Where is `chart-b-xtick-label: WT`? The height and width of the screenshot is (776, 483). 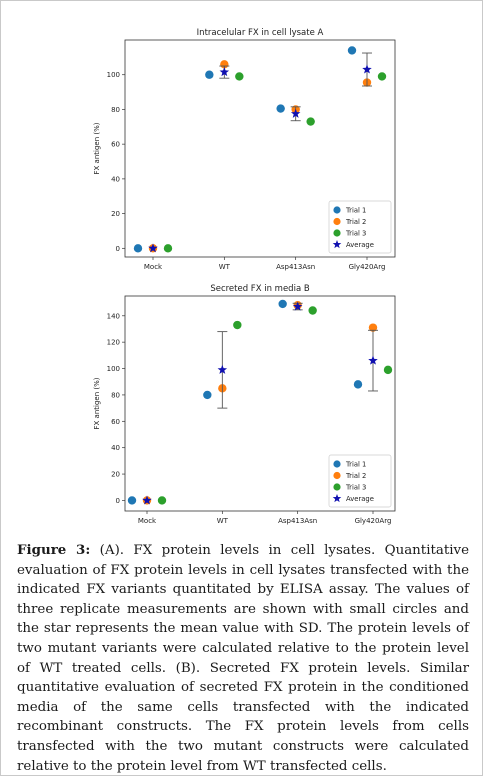
chart-b-xtick-label: WT is located at coordinates (223, 521).